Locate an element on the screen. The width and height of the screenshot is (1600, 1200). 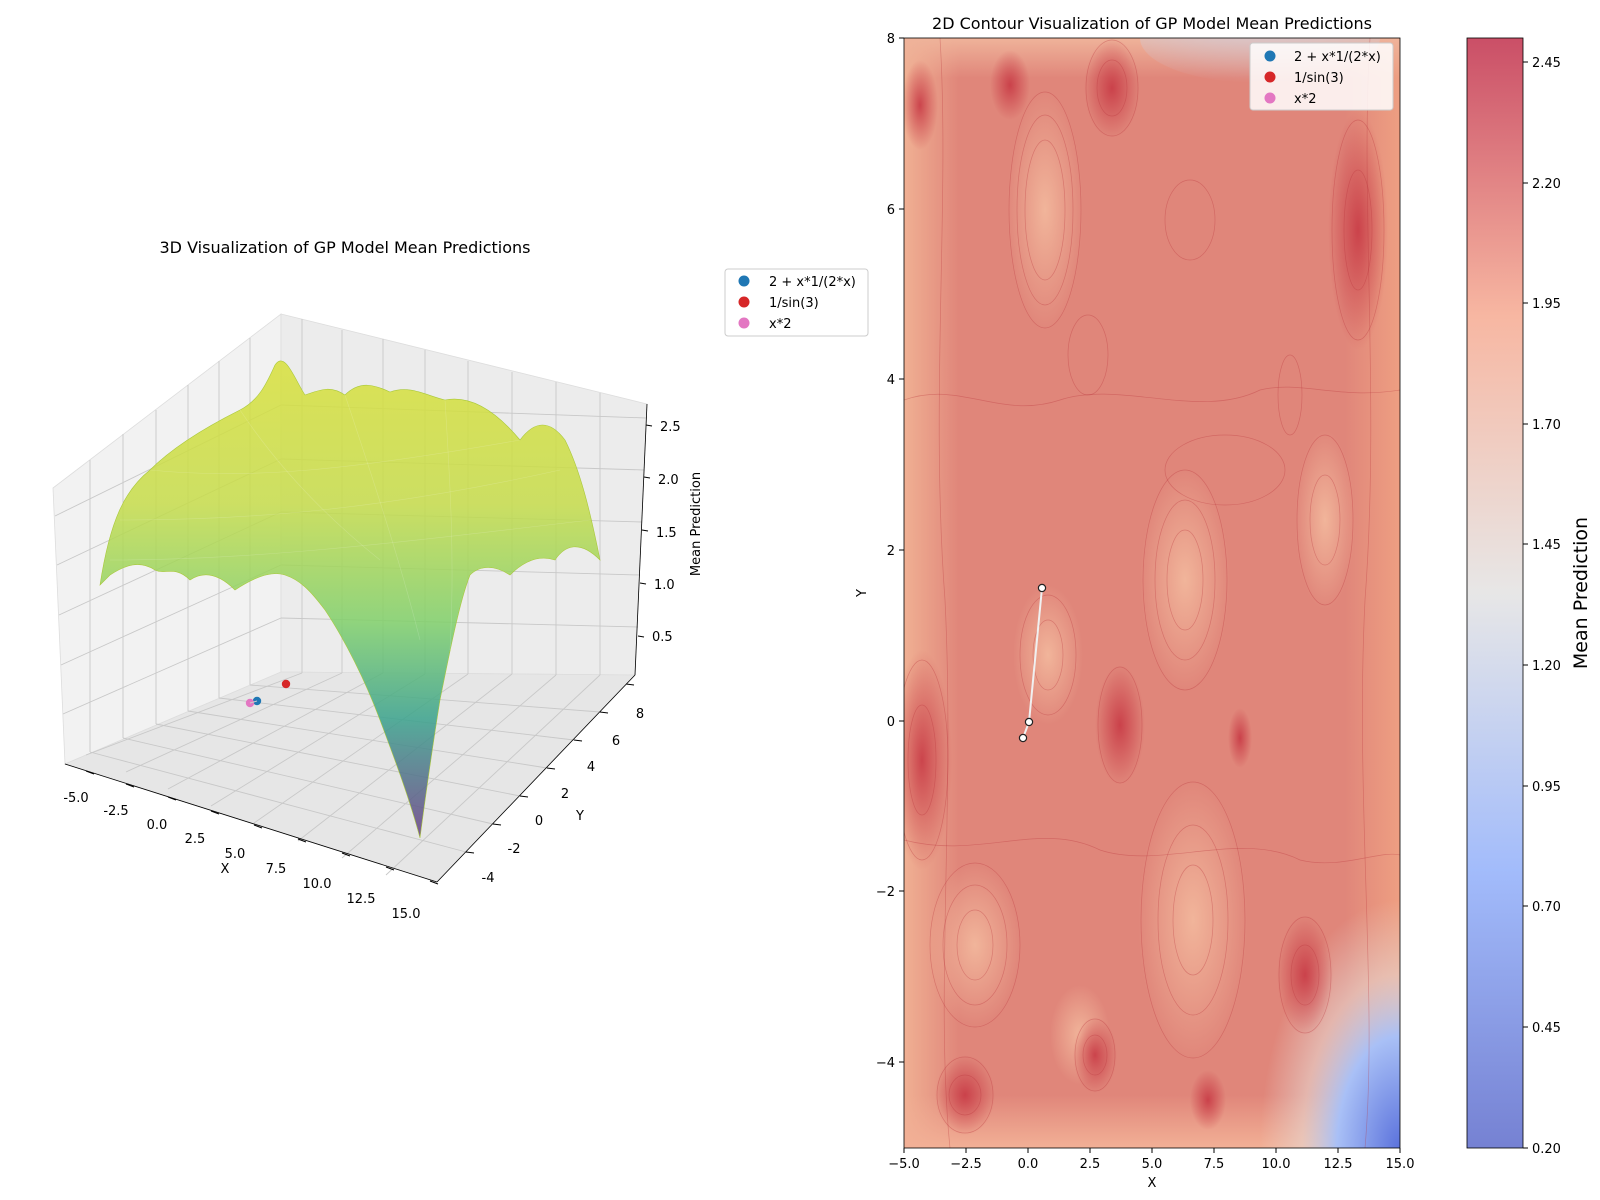
legend-contour-marker-blue is located at coordinates (1270, 56).